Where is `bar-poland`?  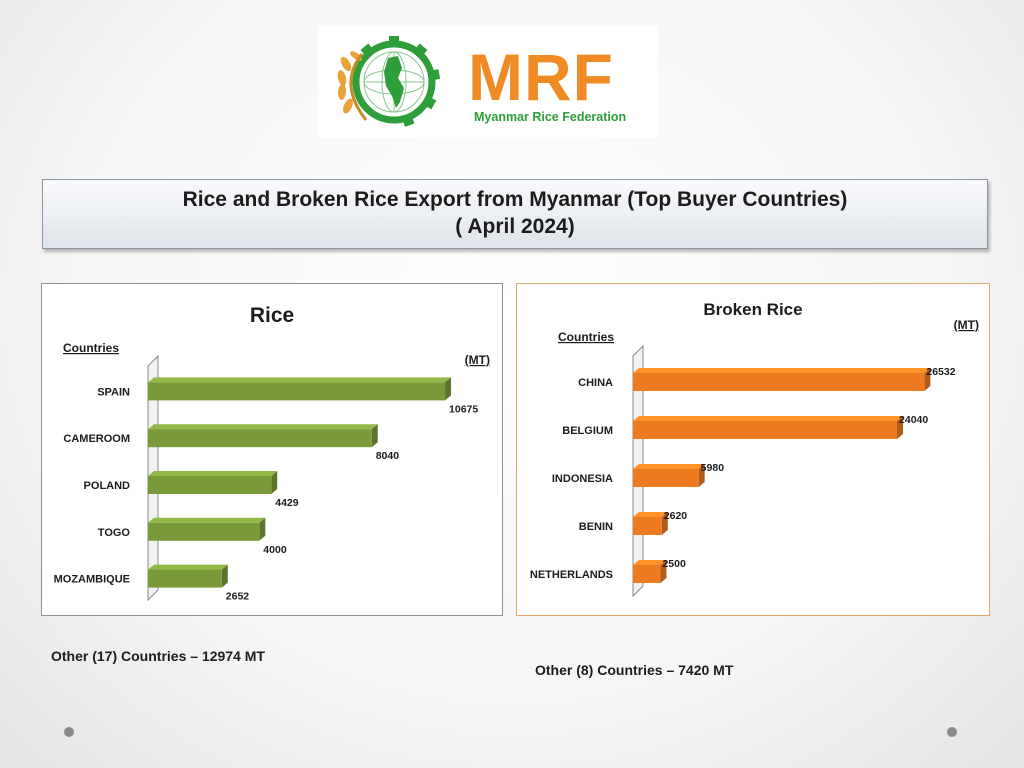 bar-poland is located at coordinates (213, 482).